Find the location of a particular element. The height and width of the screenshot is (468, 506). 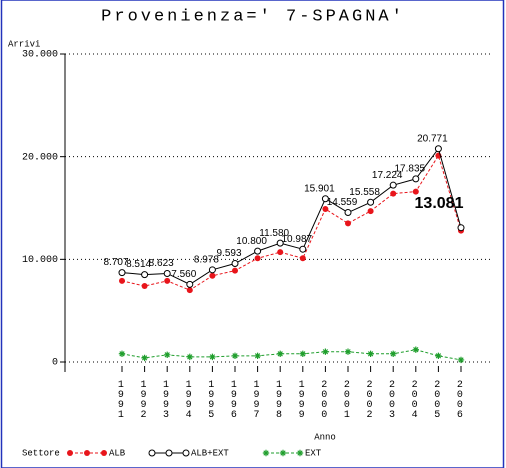

series-line is located at coordinates (291, 355).